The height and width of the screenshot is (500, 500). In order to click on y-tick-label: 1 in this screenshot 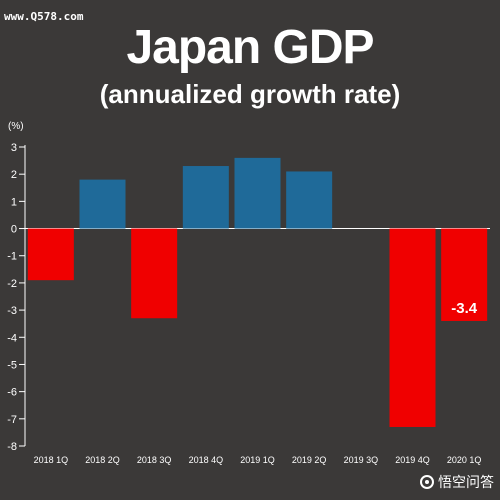, I will do `click(14, 202)`.